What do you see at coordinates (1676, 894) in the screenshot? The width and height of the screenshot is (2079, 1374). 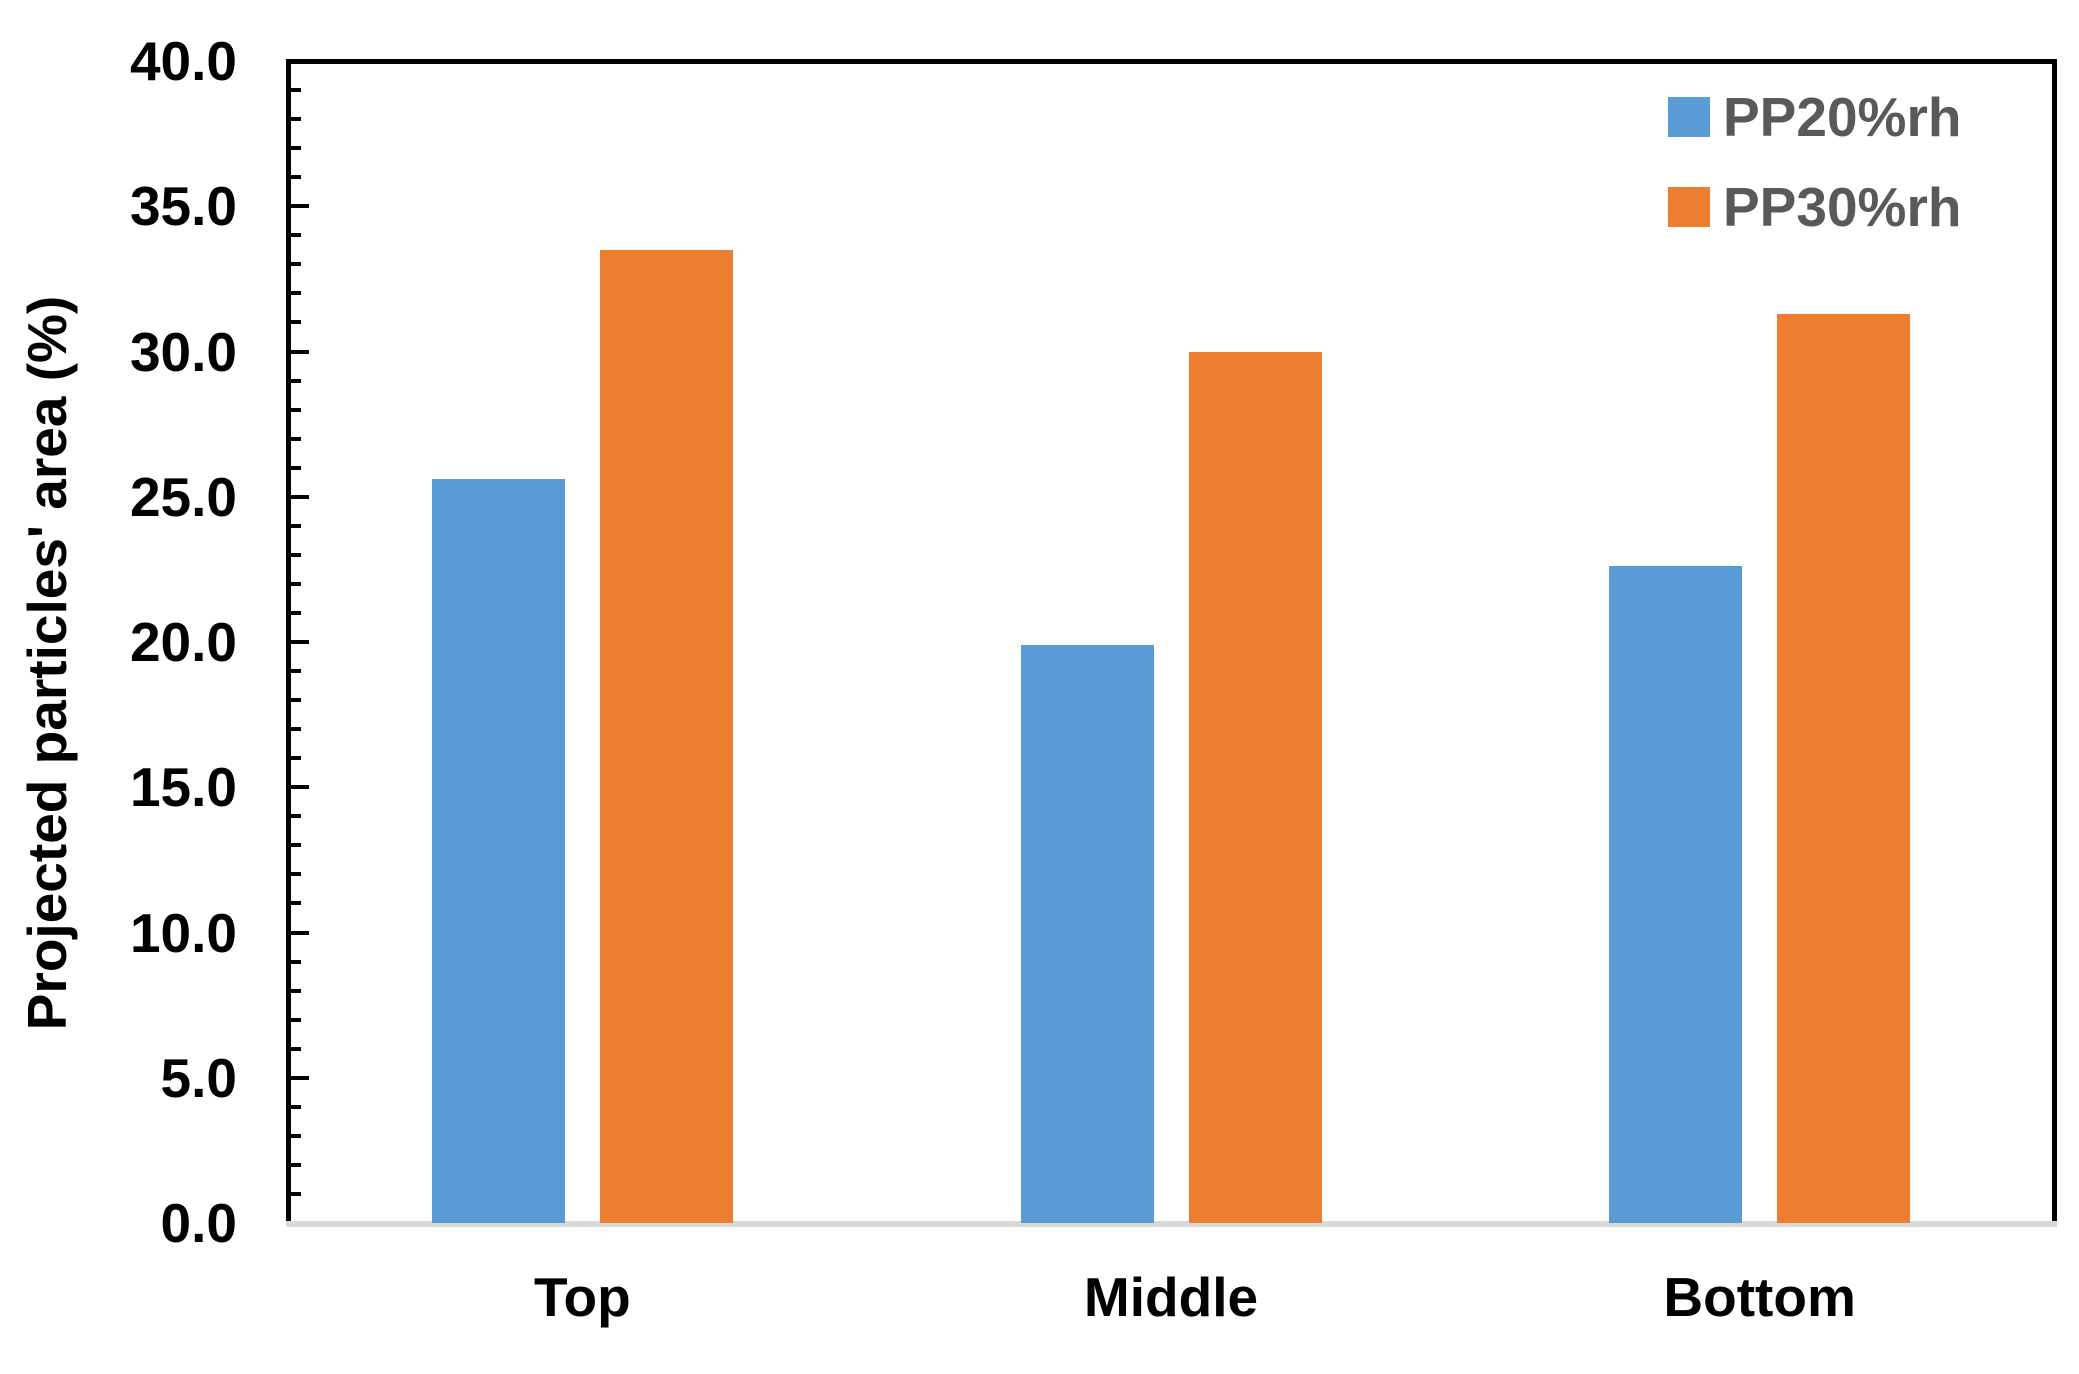 I see `bar-bottom-pp20rh` at bounding box center [1676, 894].